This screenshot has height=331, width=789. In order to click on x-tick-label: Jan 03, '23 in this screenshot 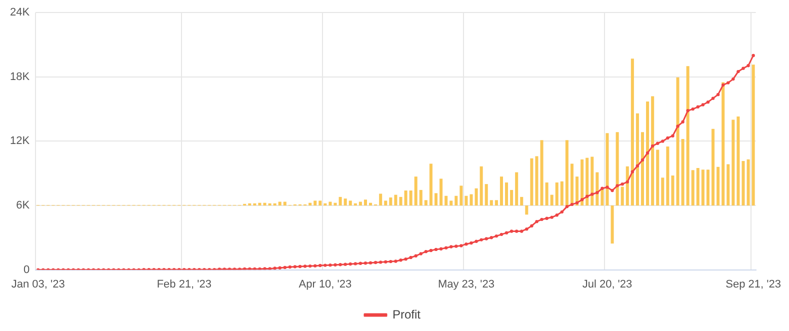, I will do `click(38, 284)`.